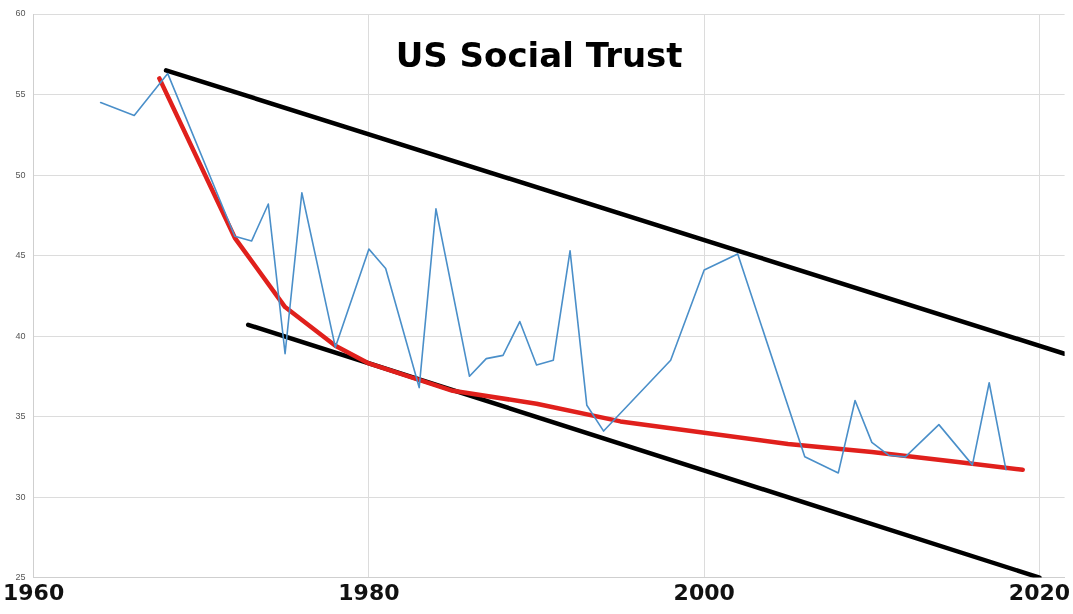 This screenshot has height=614, width=1073. What do you see at coordinates (20, 496) in the screenshot?
I see `y-tick-label: 30` at bounding box center [20, 496].